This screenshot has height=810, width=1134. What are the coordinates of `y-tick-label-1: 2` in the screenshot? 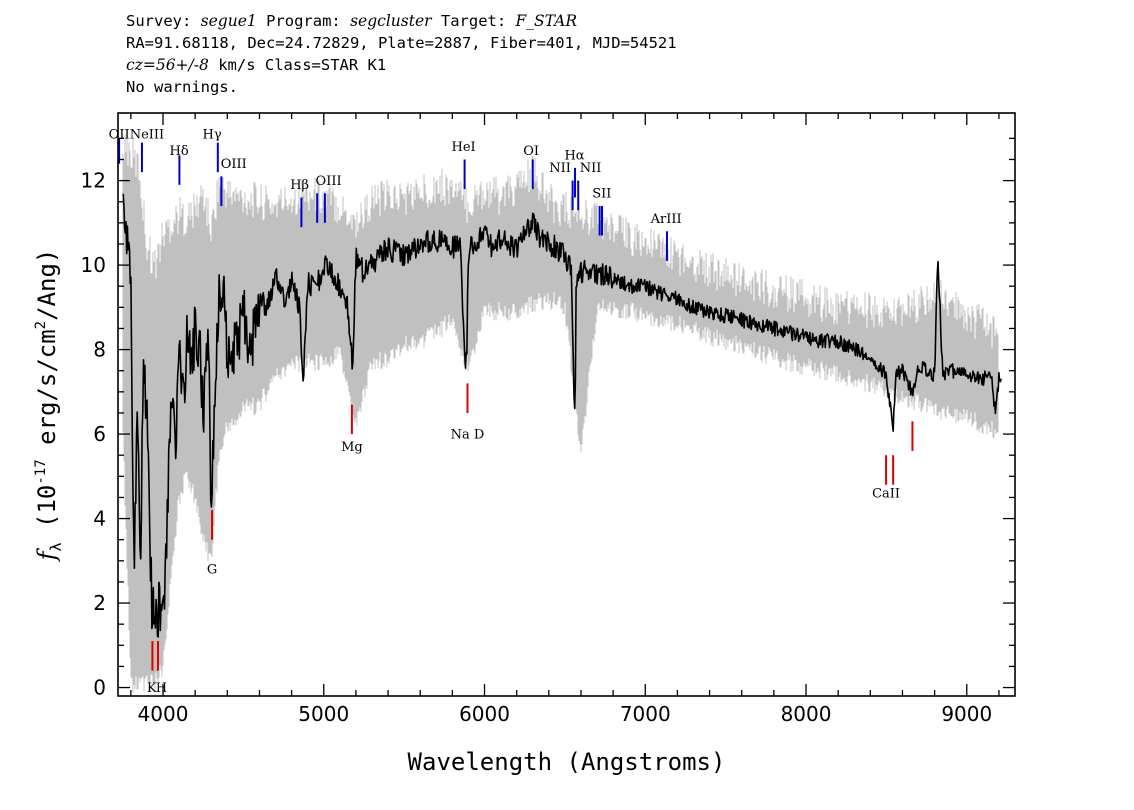 It's located at (99, 603).